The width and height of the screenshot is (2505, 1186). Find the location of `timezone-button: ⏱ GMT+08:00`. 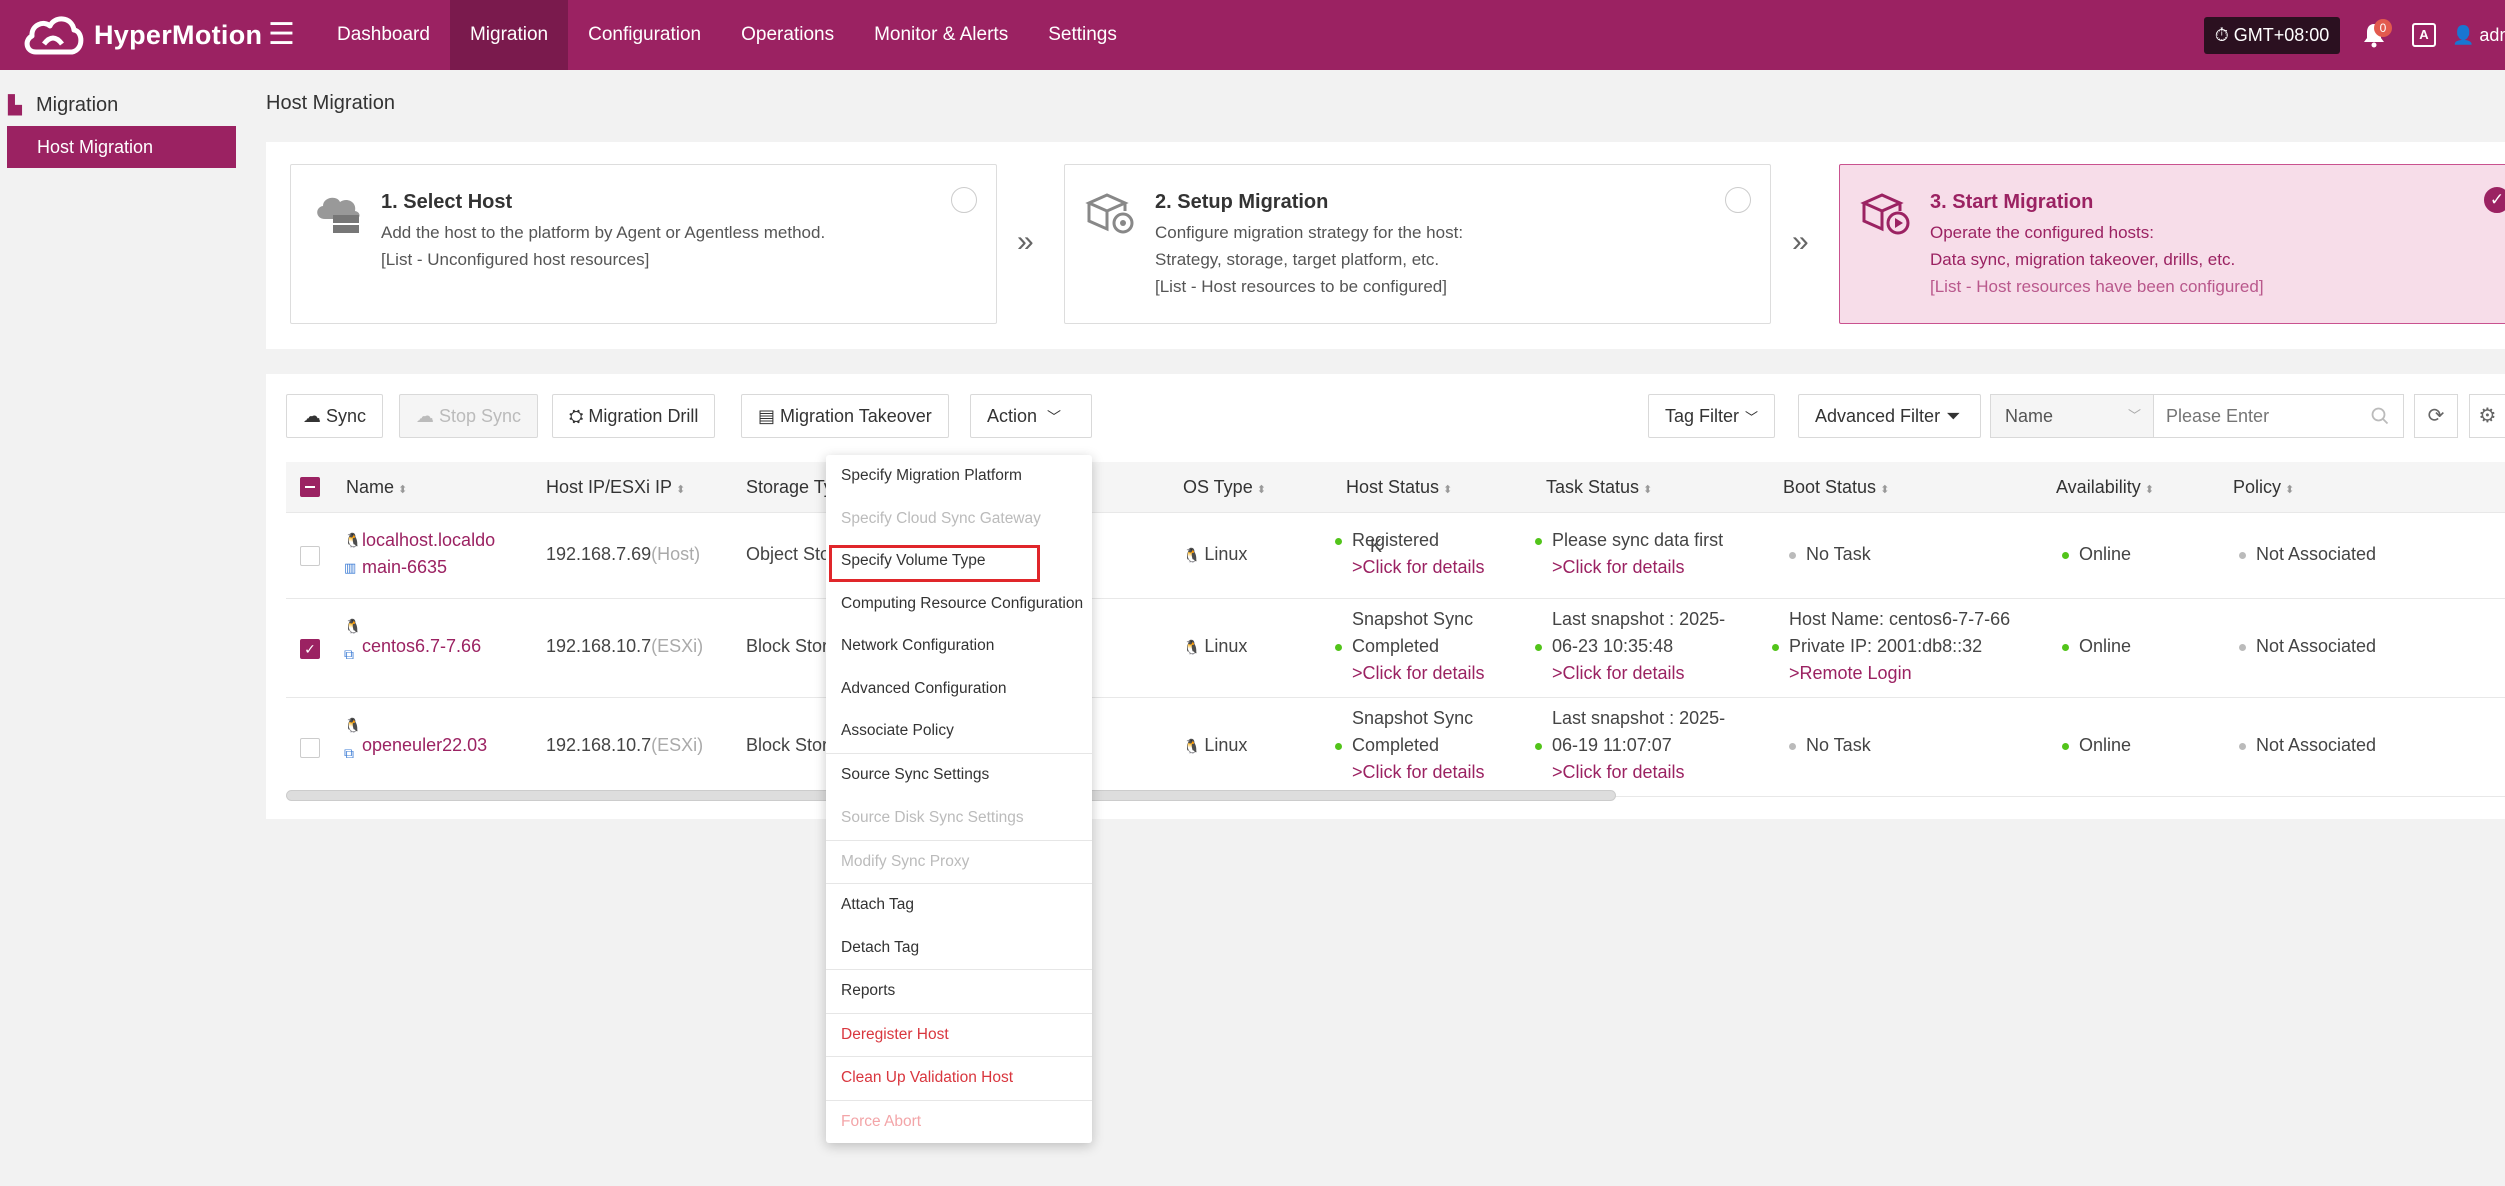

timezone-button: ⏱ GMT+08:00 is located at coordinates (2272, 35).